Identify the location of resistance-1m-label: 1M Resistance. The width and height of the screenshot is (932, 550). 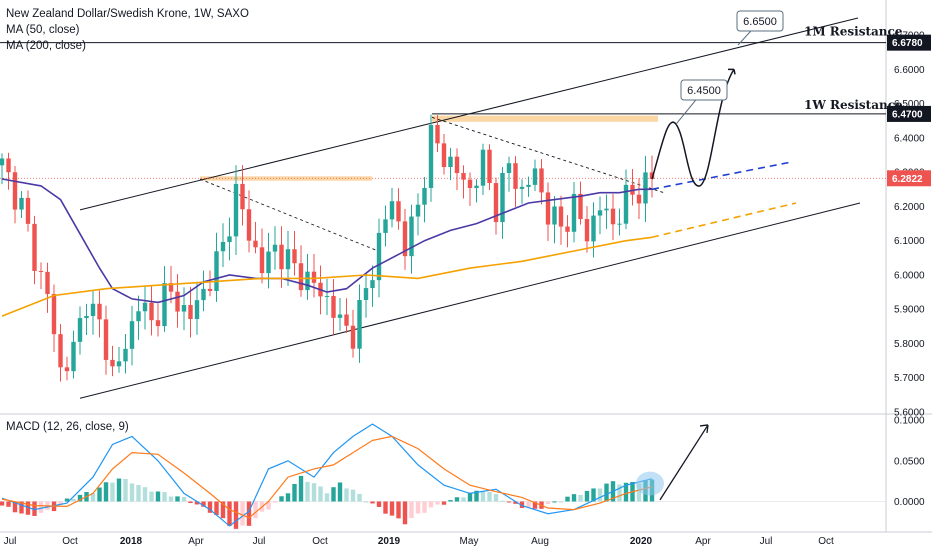
(853, 32).